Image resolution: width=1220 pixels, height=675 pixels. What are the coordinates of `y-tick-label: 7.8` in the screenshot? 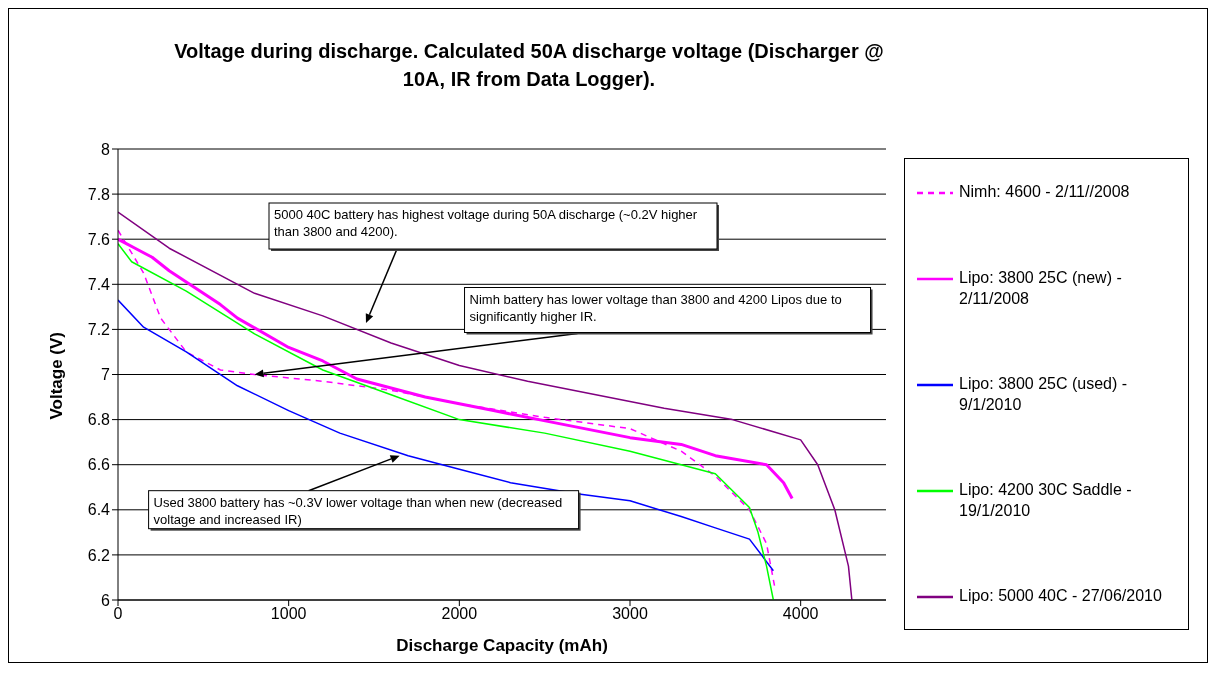 It's located at (99, 194).